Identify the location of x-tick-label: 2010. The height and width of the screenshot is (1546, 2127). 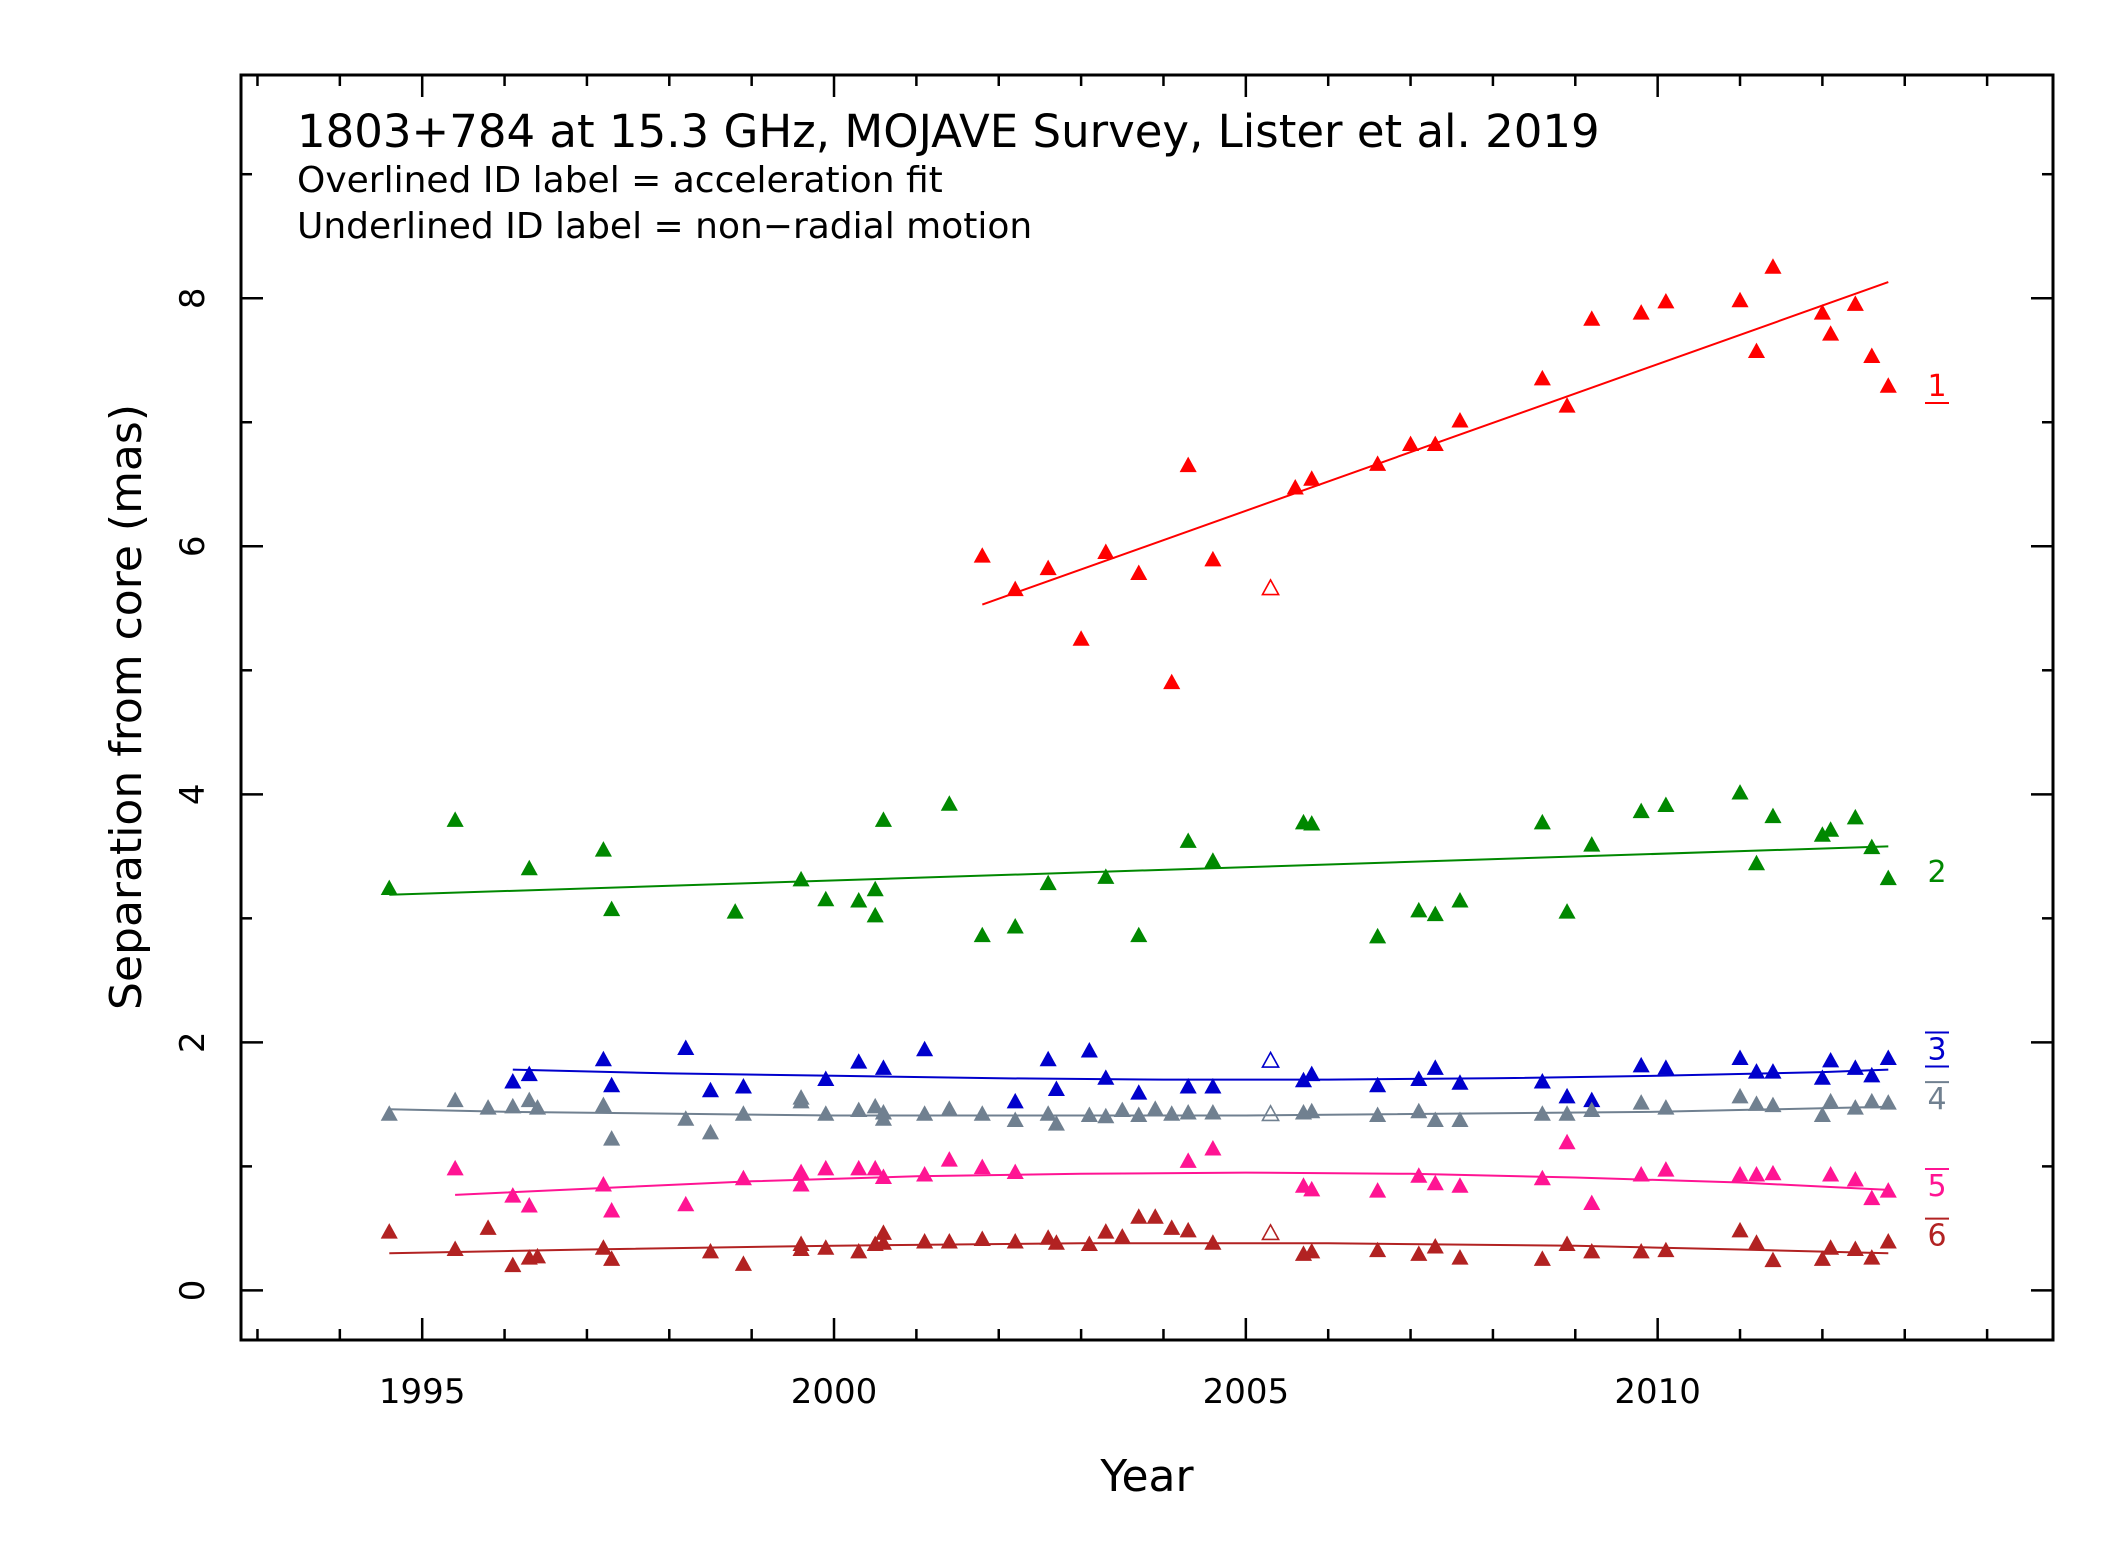
(1657, 1392).